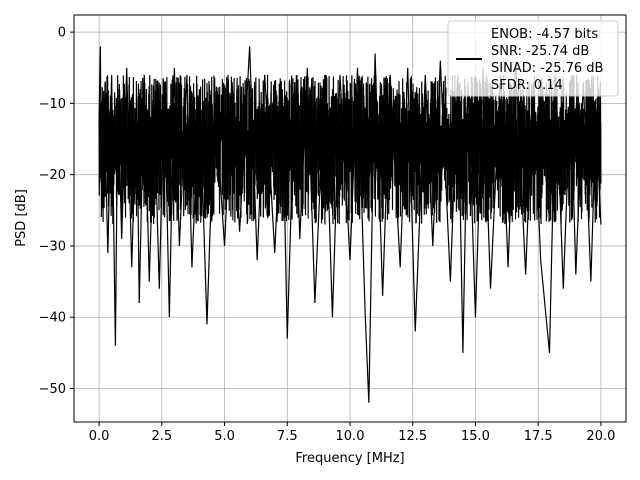 This screenshot has height=480, width=640. Describe the element at coordinates (475, 436) in the screenshot. I see `x-tick-label: 15.0` at that location.